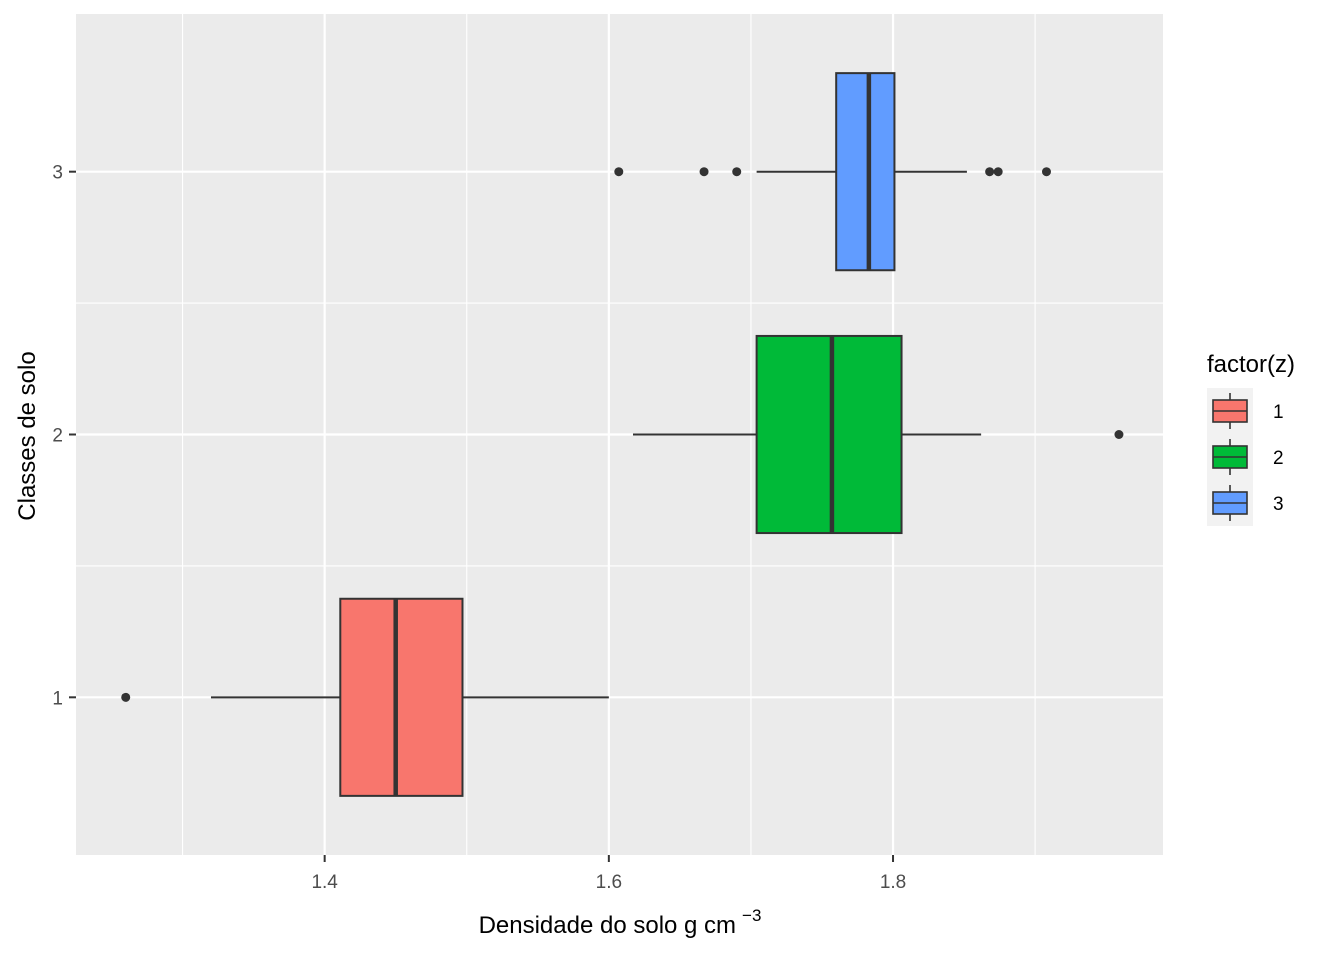  What do you see at coordinates (1251, 364) in the screenshot?
I see `legend-title: factor(z)` at bounding box center [1251, 364].